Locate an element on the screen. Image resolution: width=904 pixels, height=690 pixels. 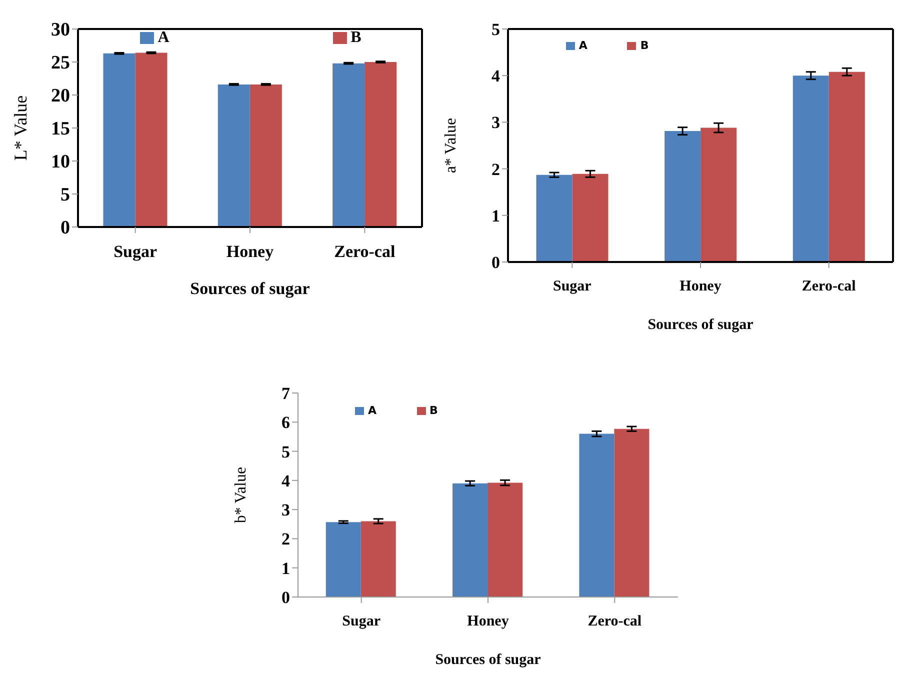
y-tick-label: 25 is located at coordinates (60, 63).